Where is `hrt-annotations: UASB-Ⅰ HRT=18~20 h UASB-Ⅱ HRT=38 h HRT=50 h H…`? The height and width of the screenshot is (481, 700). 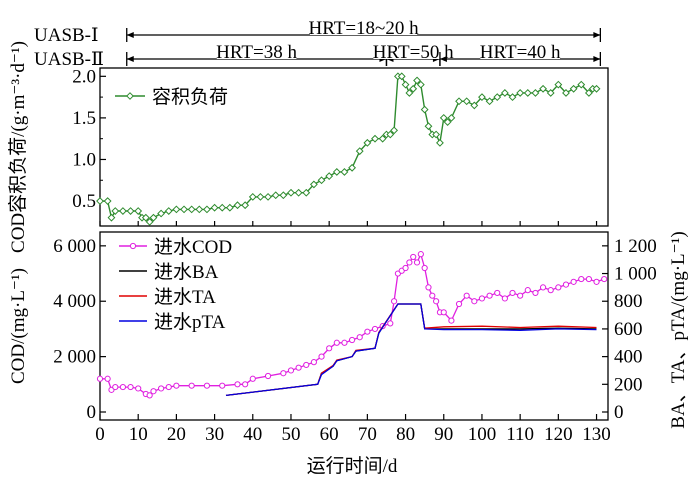
hrt-annotations: UASB-Ⅰ HRT=18~20 h UASB-Ⅱ HRT=38 h HRT=50 h H… is located at coordinates (318, 44).